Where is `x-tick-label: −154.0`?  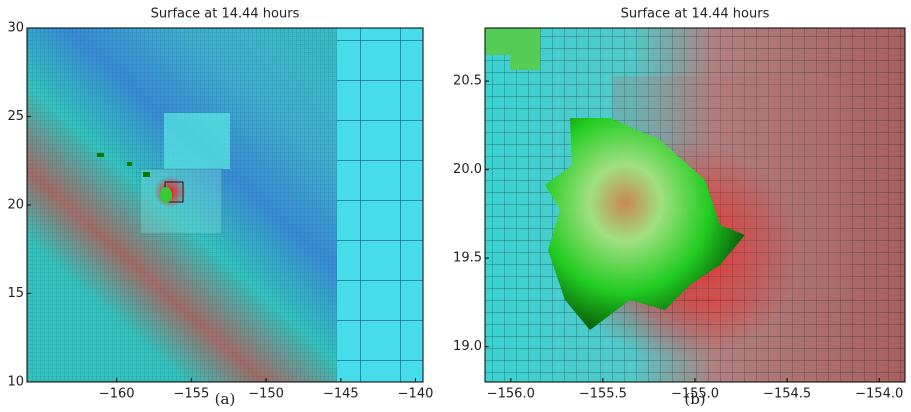
x-tick-label: −154.0 is located at coordinates (879, 394).